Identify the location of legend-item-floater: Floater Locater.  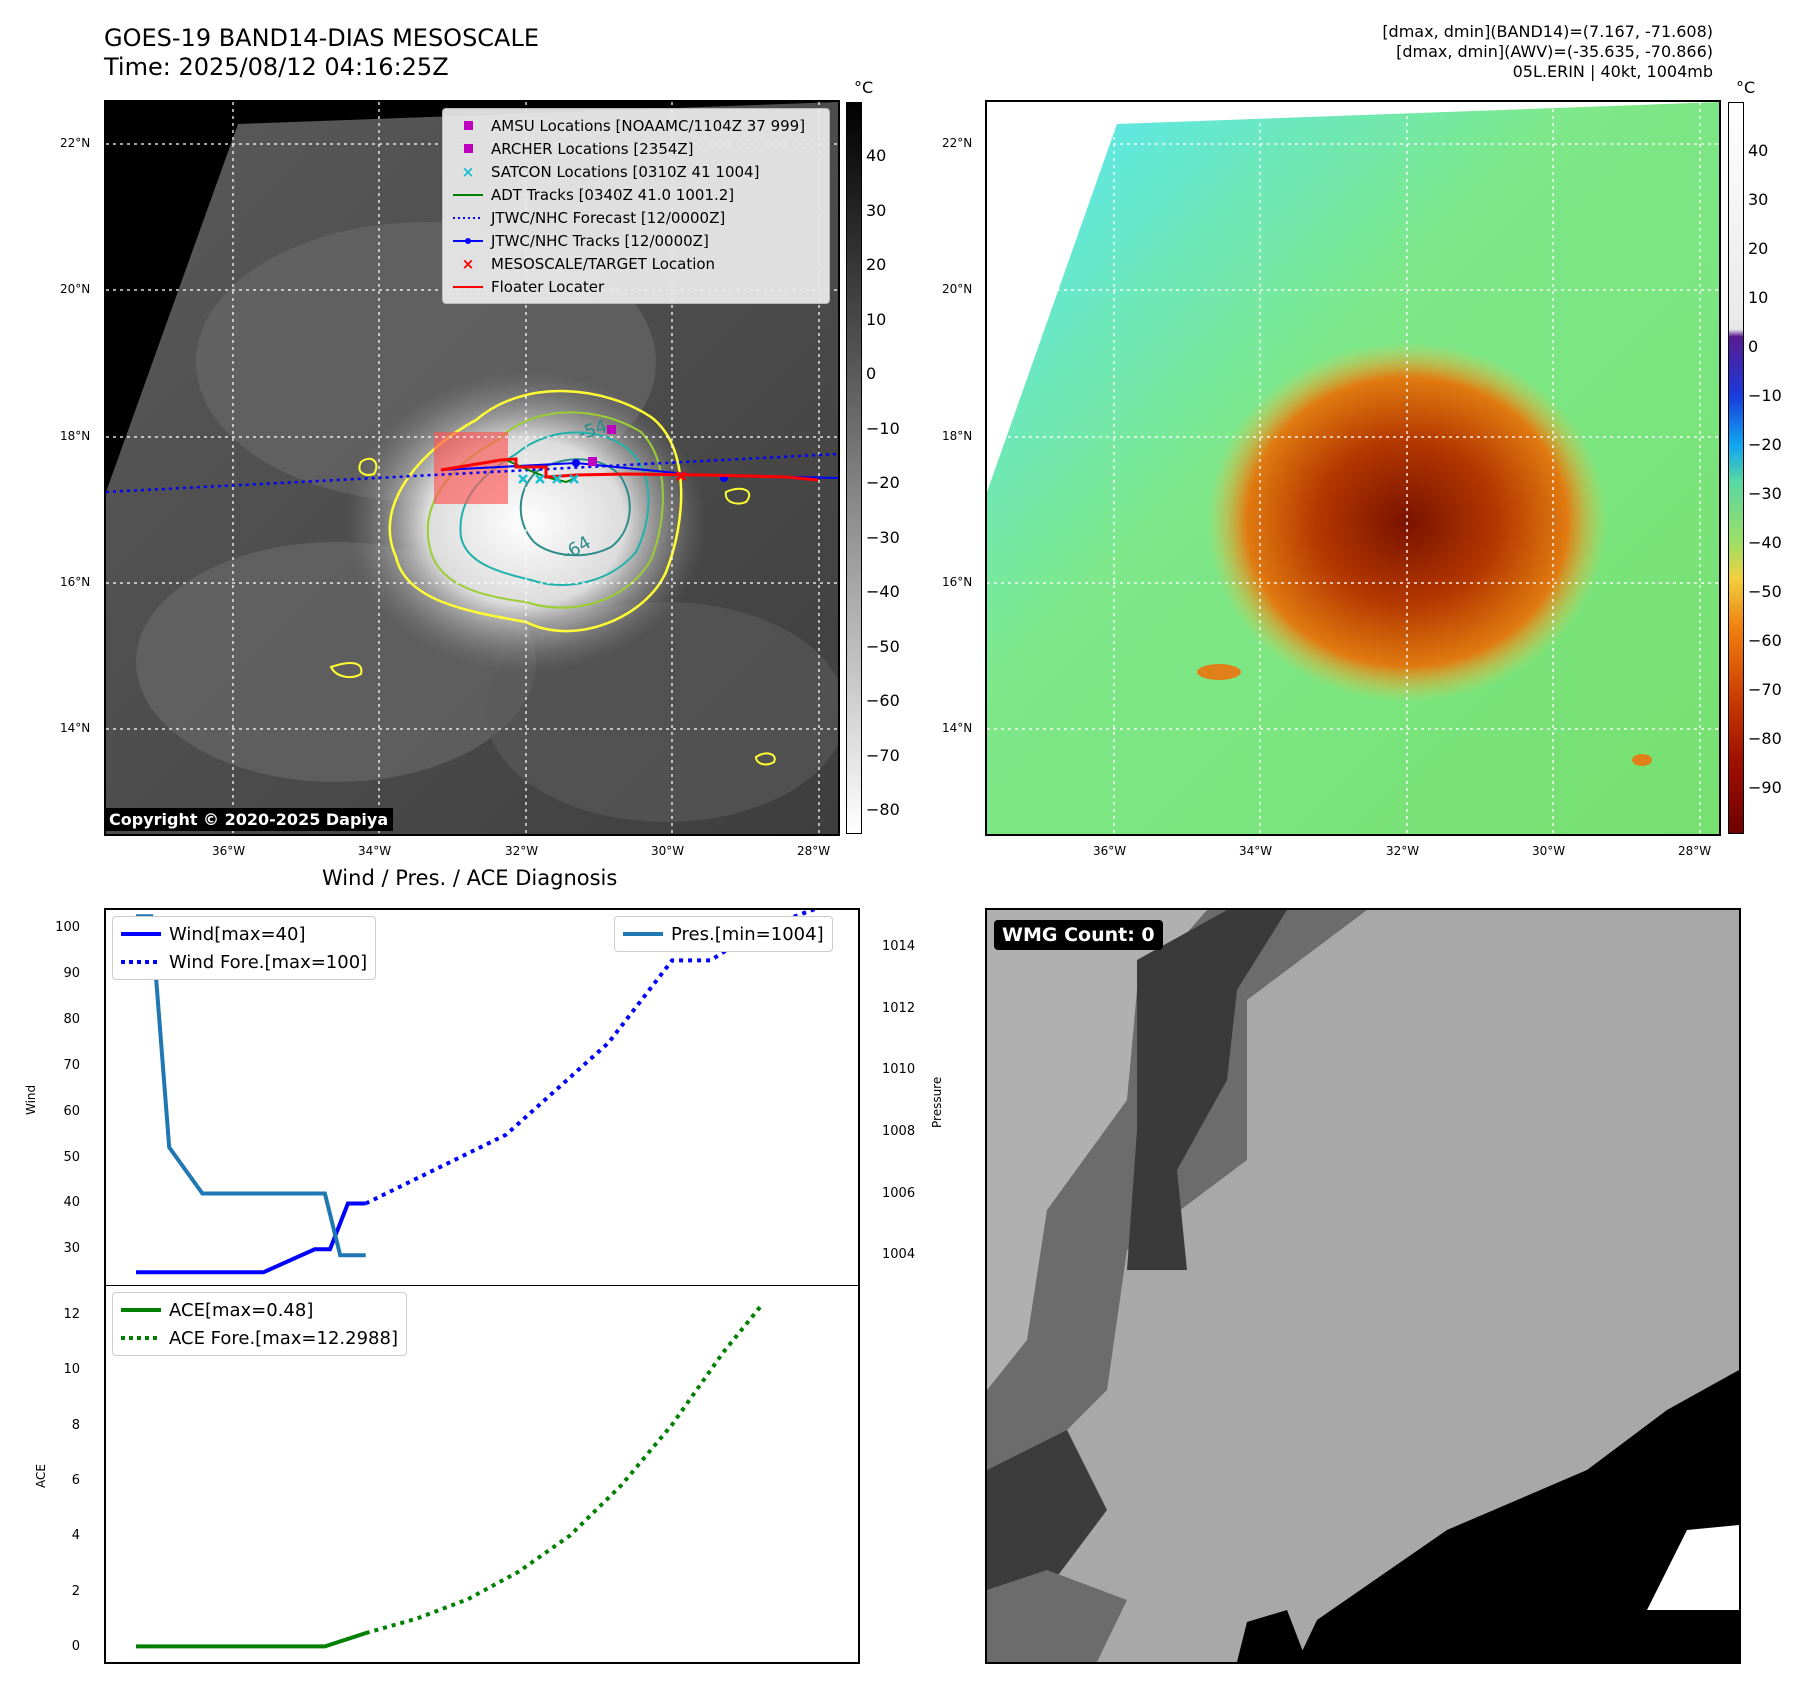
(636, 286).